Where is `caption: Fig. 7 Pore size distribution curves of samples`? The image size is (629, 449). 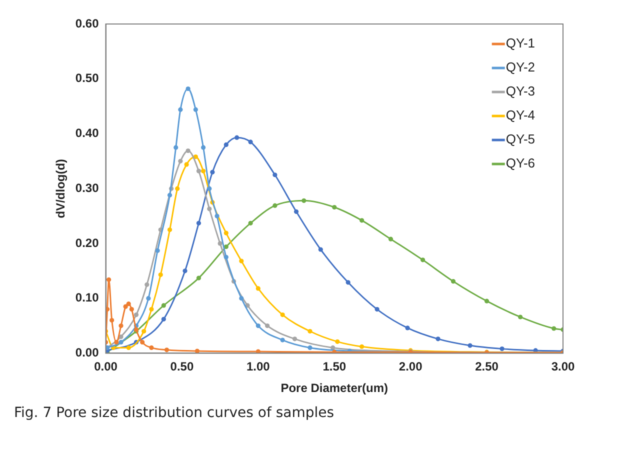 caption: Fig. 7 Pore size distribution curves of samples is located at coordinates (174, 413).